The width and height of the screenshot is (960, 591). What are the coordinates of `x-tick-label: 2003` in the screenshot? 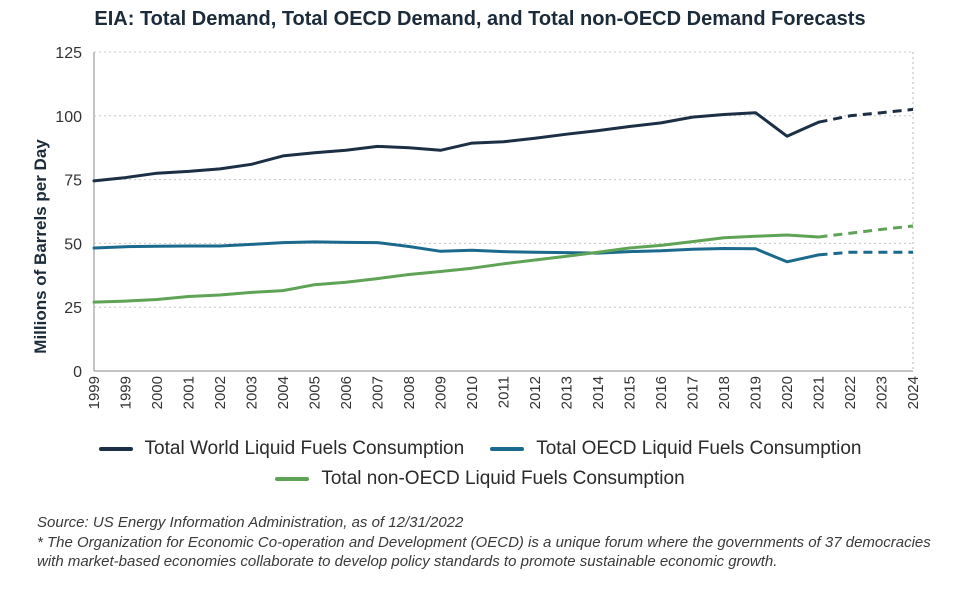 It's located at (252, 392).